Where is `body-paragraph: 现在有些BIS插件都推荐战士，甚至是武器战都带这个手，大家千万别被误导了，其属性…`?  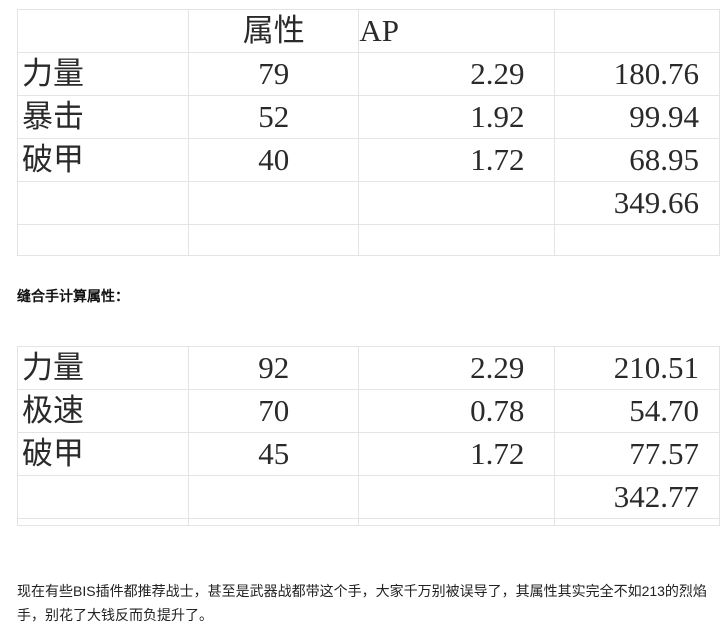
body-paragraph: 现在有些BIS插件都推荐战士，甚至是武器战都带这个手，大家千万别被误导了，其属性… is located at coordinates (362, 603).